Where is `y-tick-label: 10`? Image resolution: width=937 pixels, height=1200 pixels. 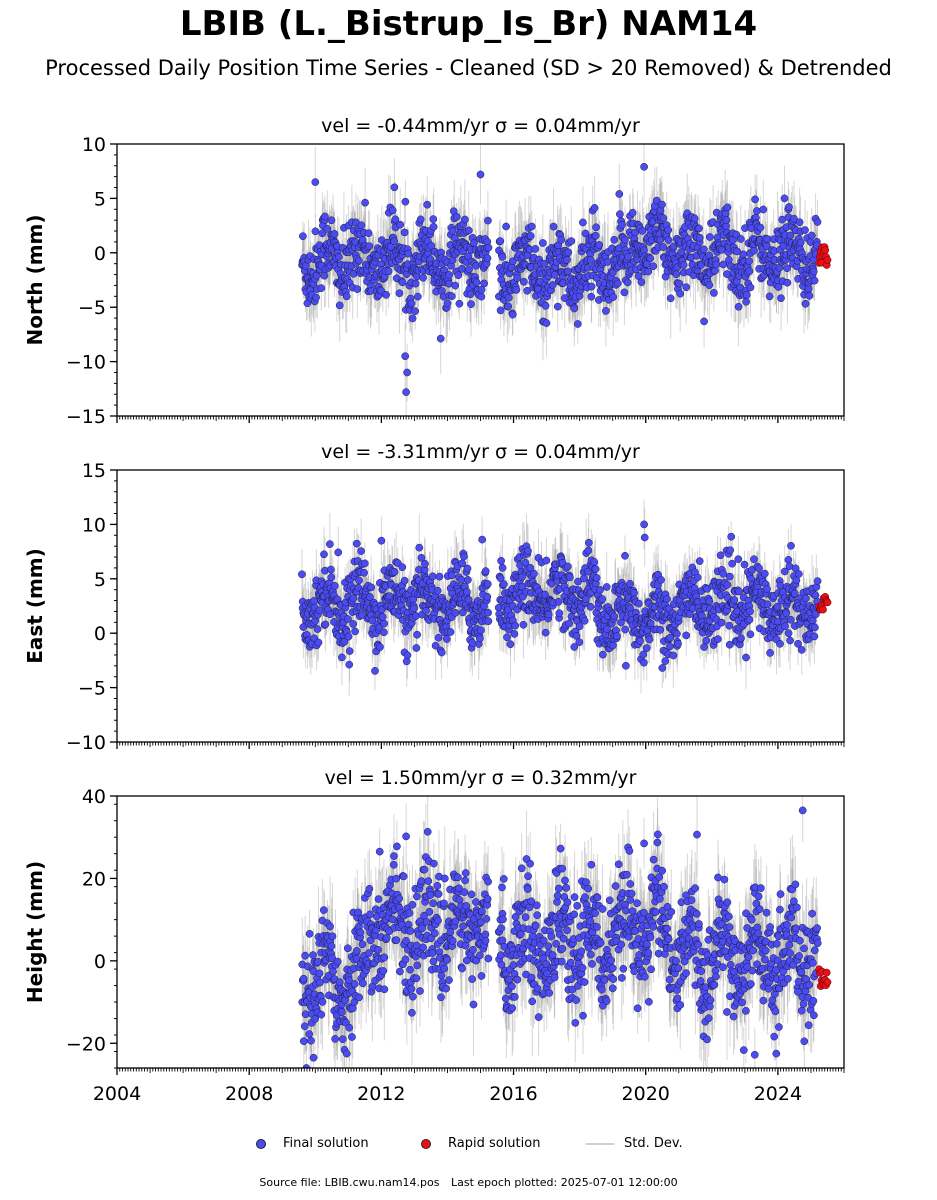 y-tick-label: 10 is located at coordinates (94, 145).